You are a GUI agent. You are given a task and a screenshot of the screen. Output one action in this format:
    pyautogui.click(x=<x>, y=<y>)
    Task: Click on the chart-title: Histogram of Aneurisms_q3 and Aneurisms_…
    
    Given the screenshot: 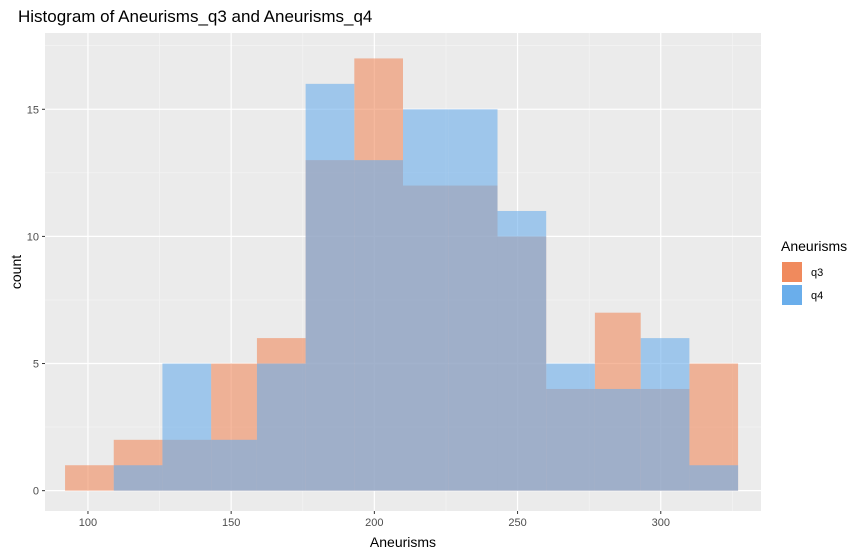 What is the action you would take?
    pyautogui.click(x=195, y=16)
    